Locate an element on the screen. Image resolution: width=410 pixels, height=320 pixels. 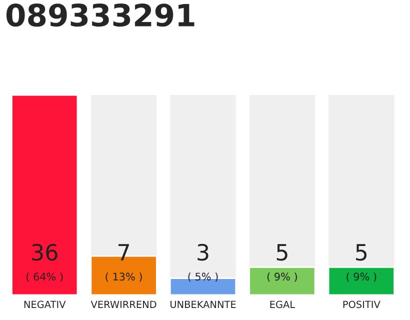
data-label: 7 is located at coordinates (123, 252).